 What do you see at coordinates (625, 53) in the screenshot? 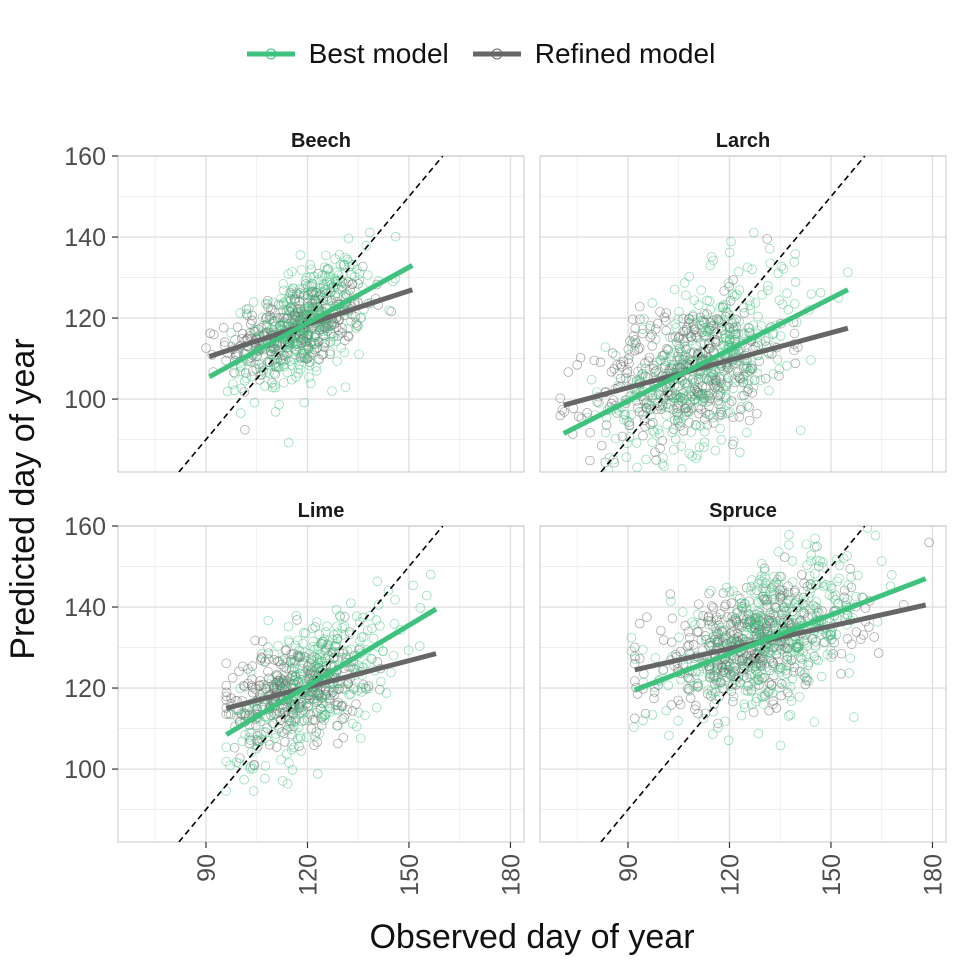
I see `legend-label-refined: Refined model` at bounding box center [625, 53].